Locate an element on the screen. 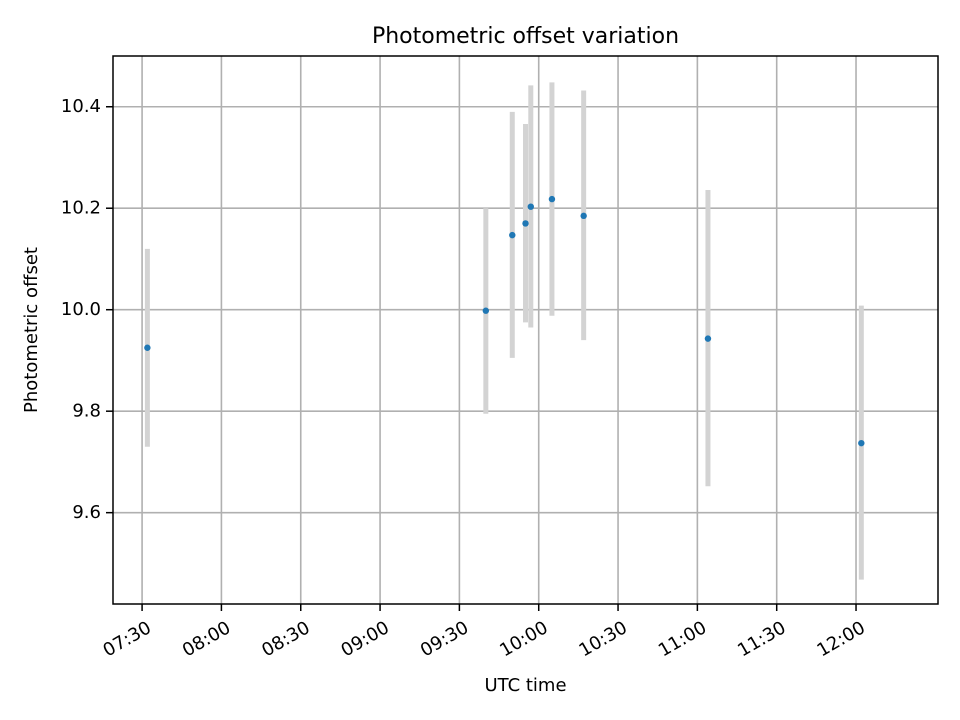 The height and width of the screenshot is (720, 960). y-tick-label: 9.8 is located at coordinates (86, 411).